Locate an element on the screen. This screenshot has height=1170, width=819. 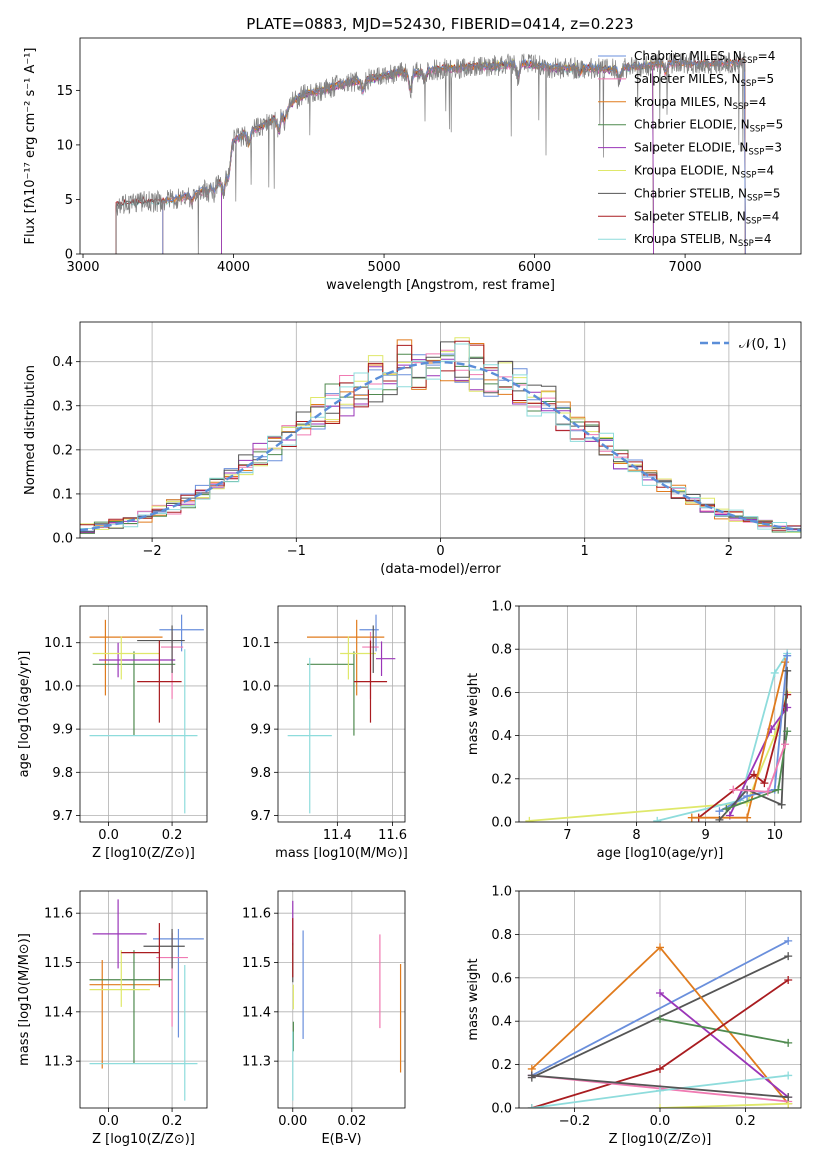
legend-label-main: Salpeter STELIB, N is located at coordinates (690, 216).